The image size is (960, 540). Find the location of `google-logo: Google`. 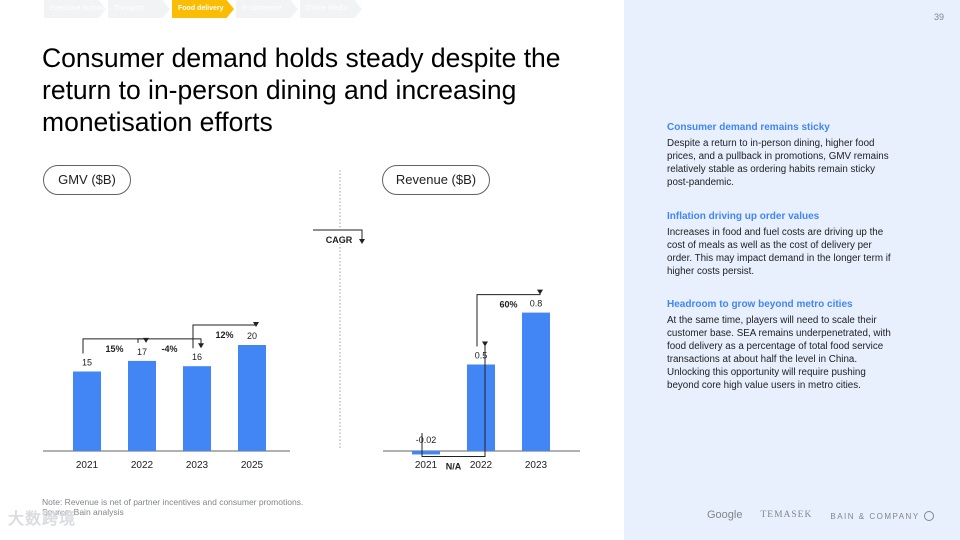

google-logo: Google is located at coordinates (725, 515).